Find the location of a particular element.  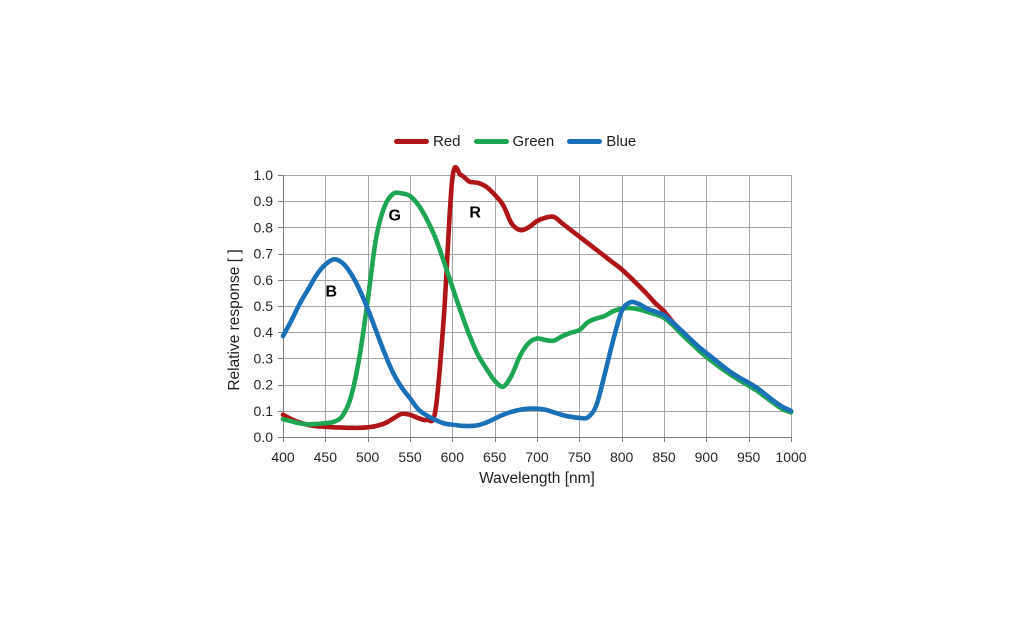

x-tick-label: 400 is located at coordinates (283, 457).